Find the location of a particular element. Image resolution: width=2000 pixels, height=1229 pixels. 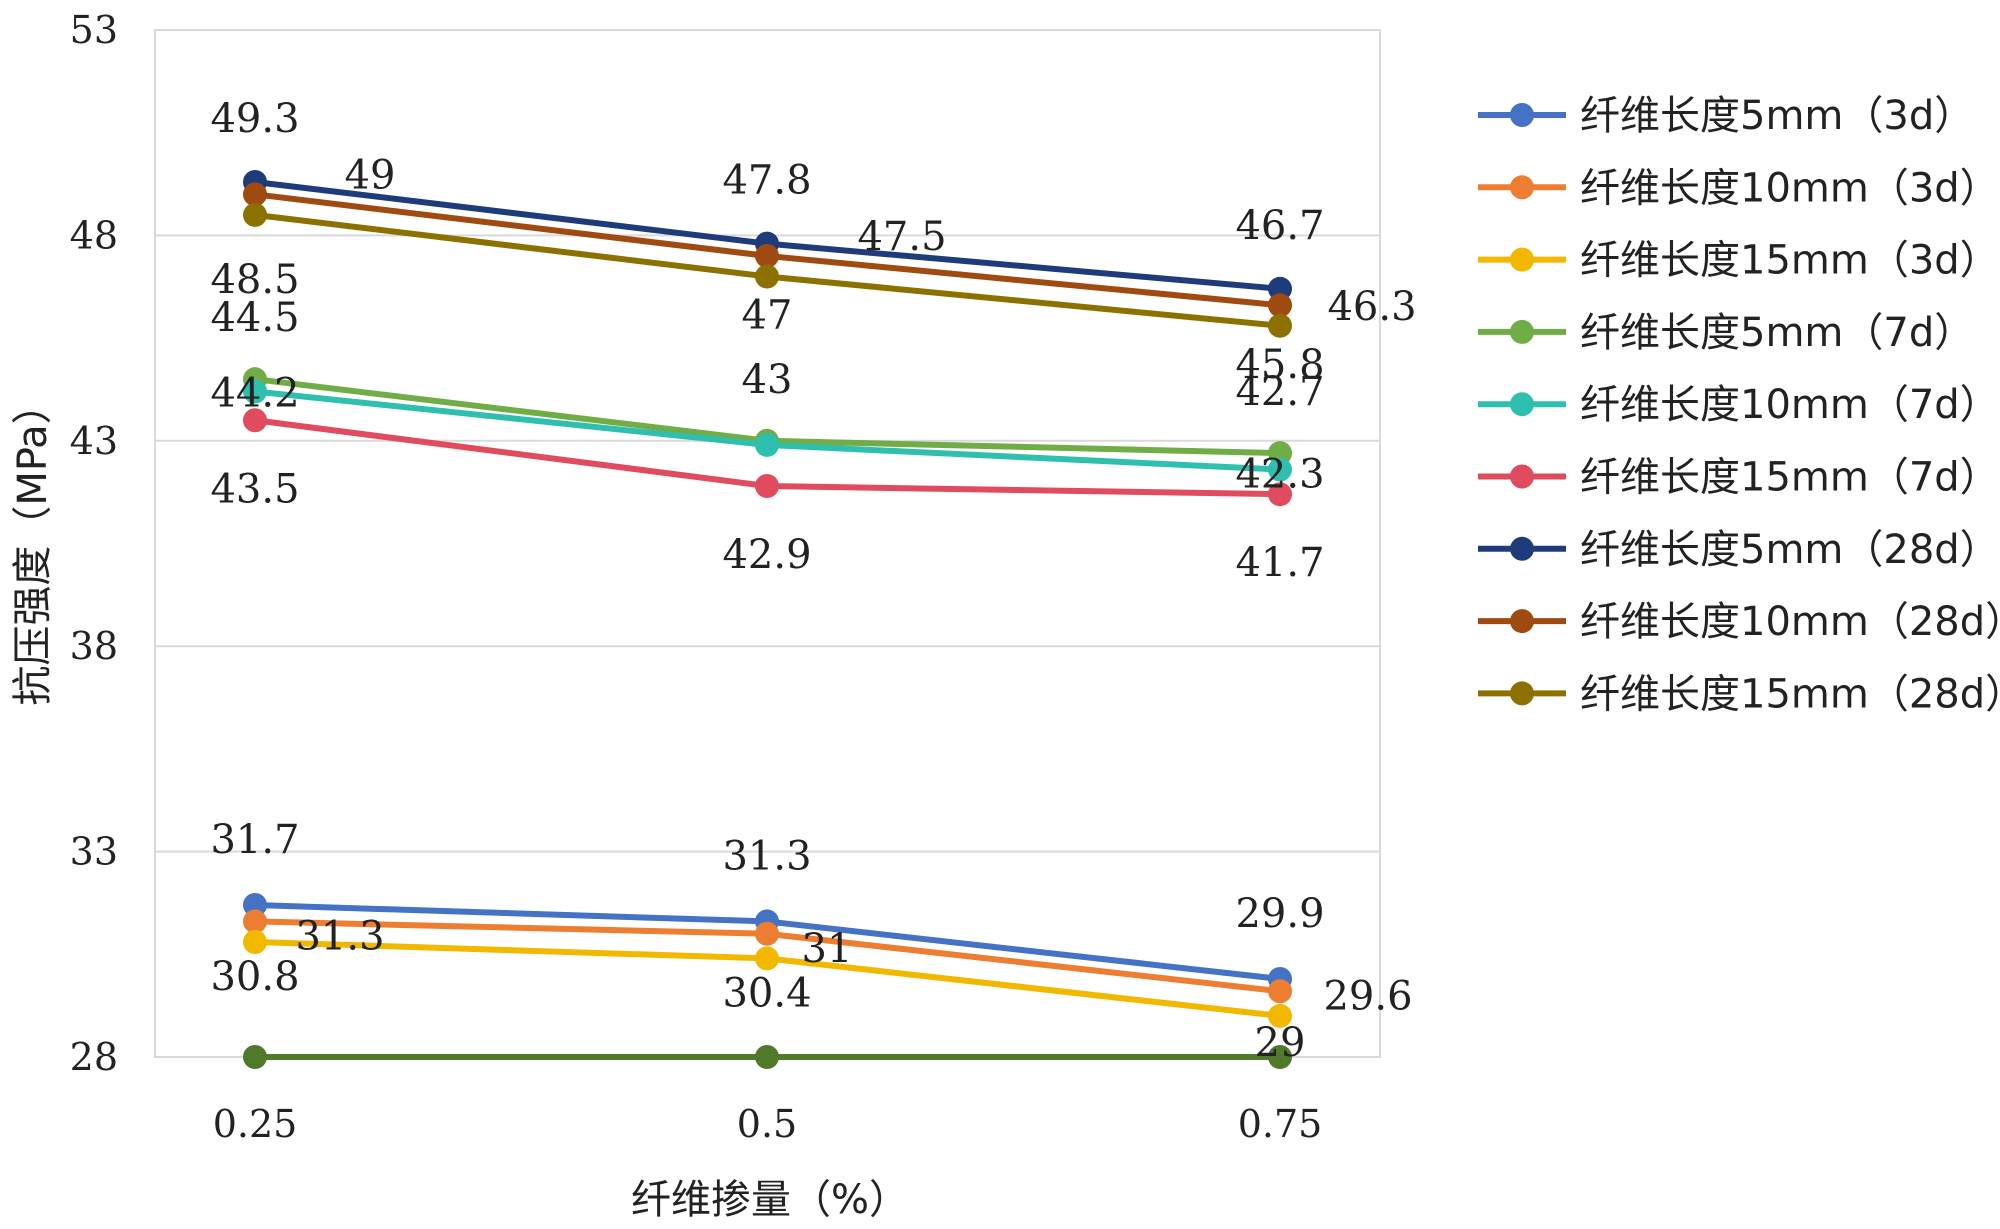

data-label-0-0: 31.7 is located at coordinates (254, 840).